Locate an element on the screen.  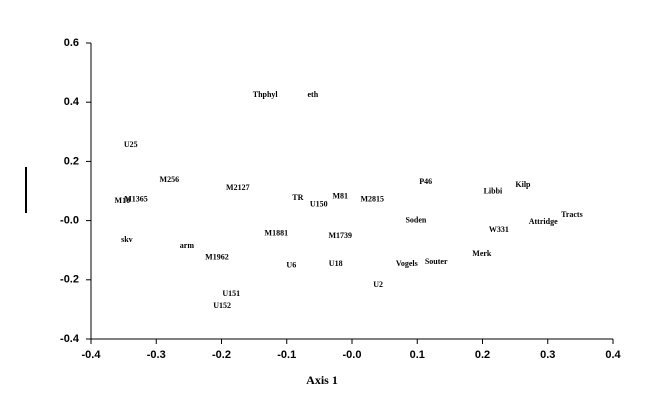
point-label: TR is located at coordinates (297, 197).